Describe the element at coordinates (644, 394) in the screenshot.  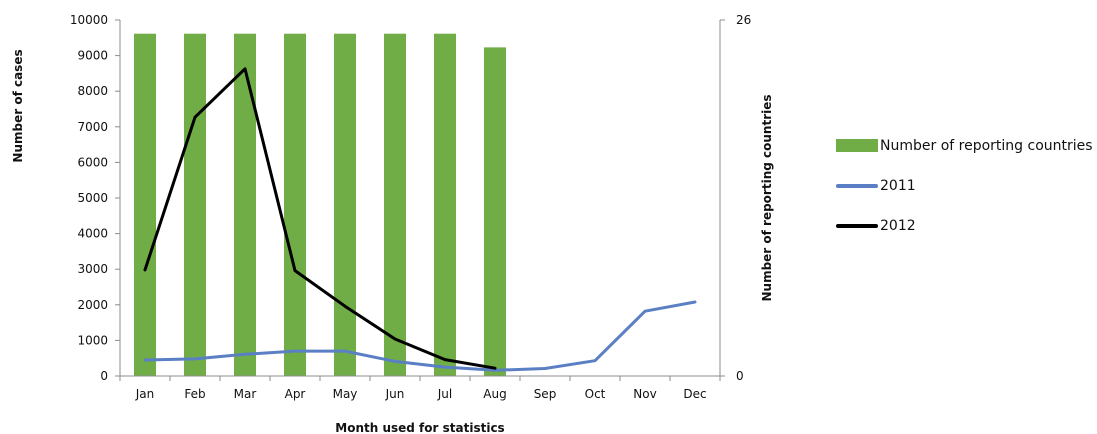
I see `x-tick-label-nov: Nov` at that location.